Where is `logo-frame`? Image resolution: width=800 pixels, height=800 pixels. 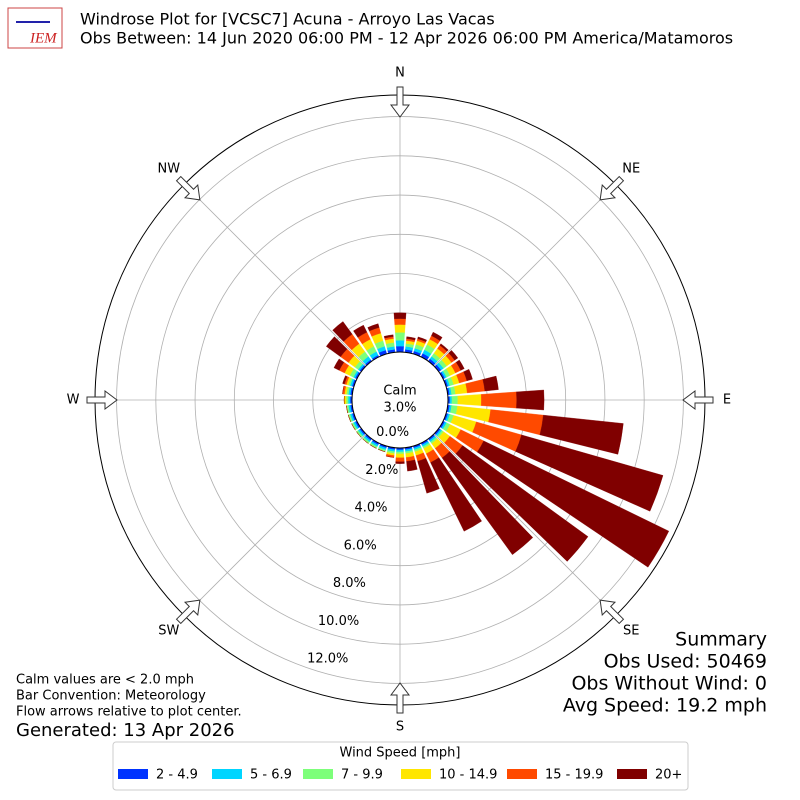 logo-frame is located at coordinates (35, 28).